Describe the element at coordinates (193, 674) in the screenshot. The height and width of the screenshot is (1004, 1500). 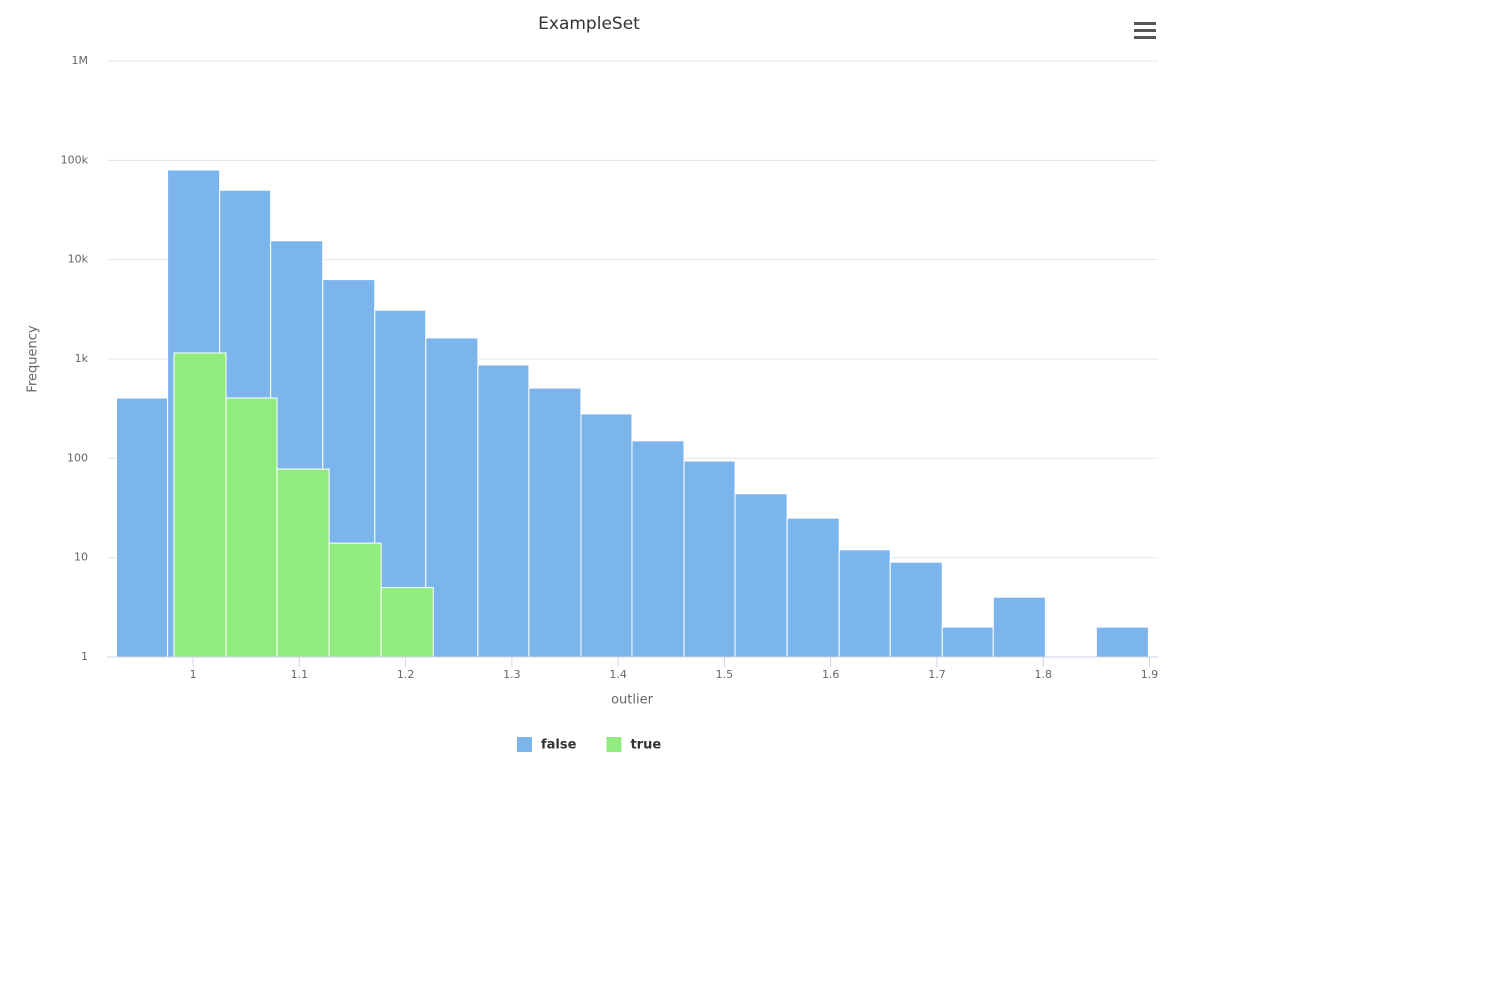
I see `x-tick-label: 1` at that location.